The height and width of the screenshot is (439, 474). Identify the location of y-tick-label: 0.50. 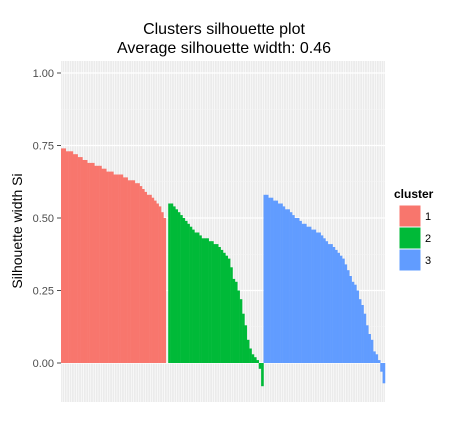
(43, 219).